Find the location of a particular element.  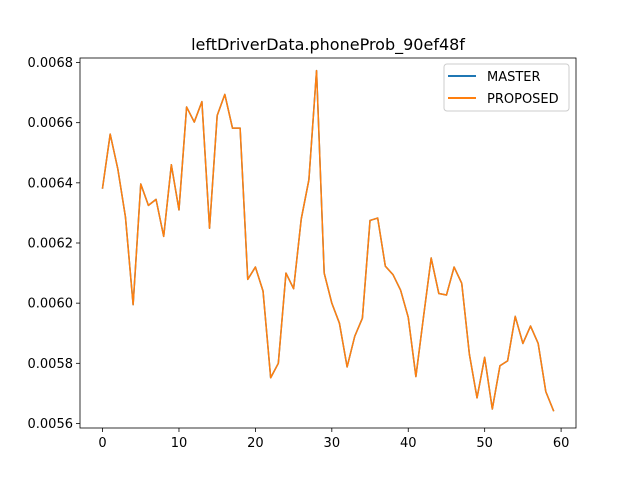

x-tick-label: 20 is located at coordinates (255, 443).